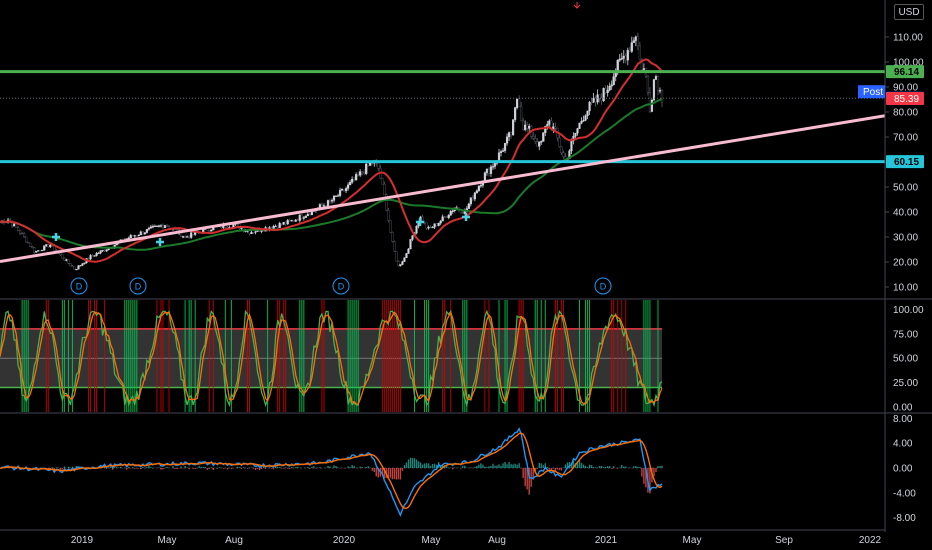  What do you see at coordinates (331, 356) in the screenshot?
I see `stoch-rsi-pane` at bounding box center [331, 356].